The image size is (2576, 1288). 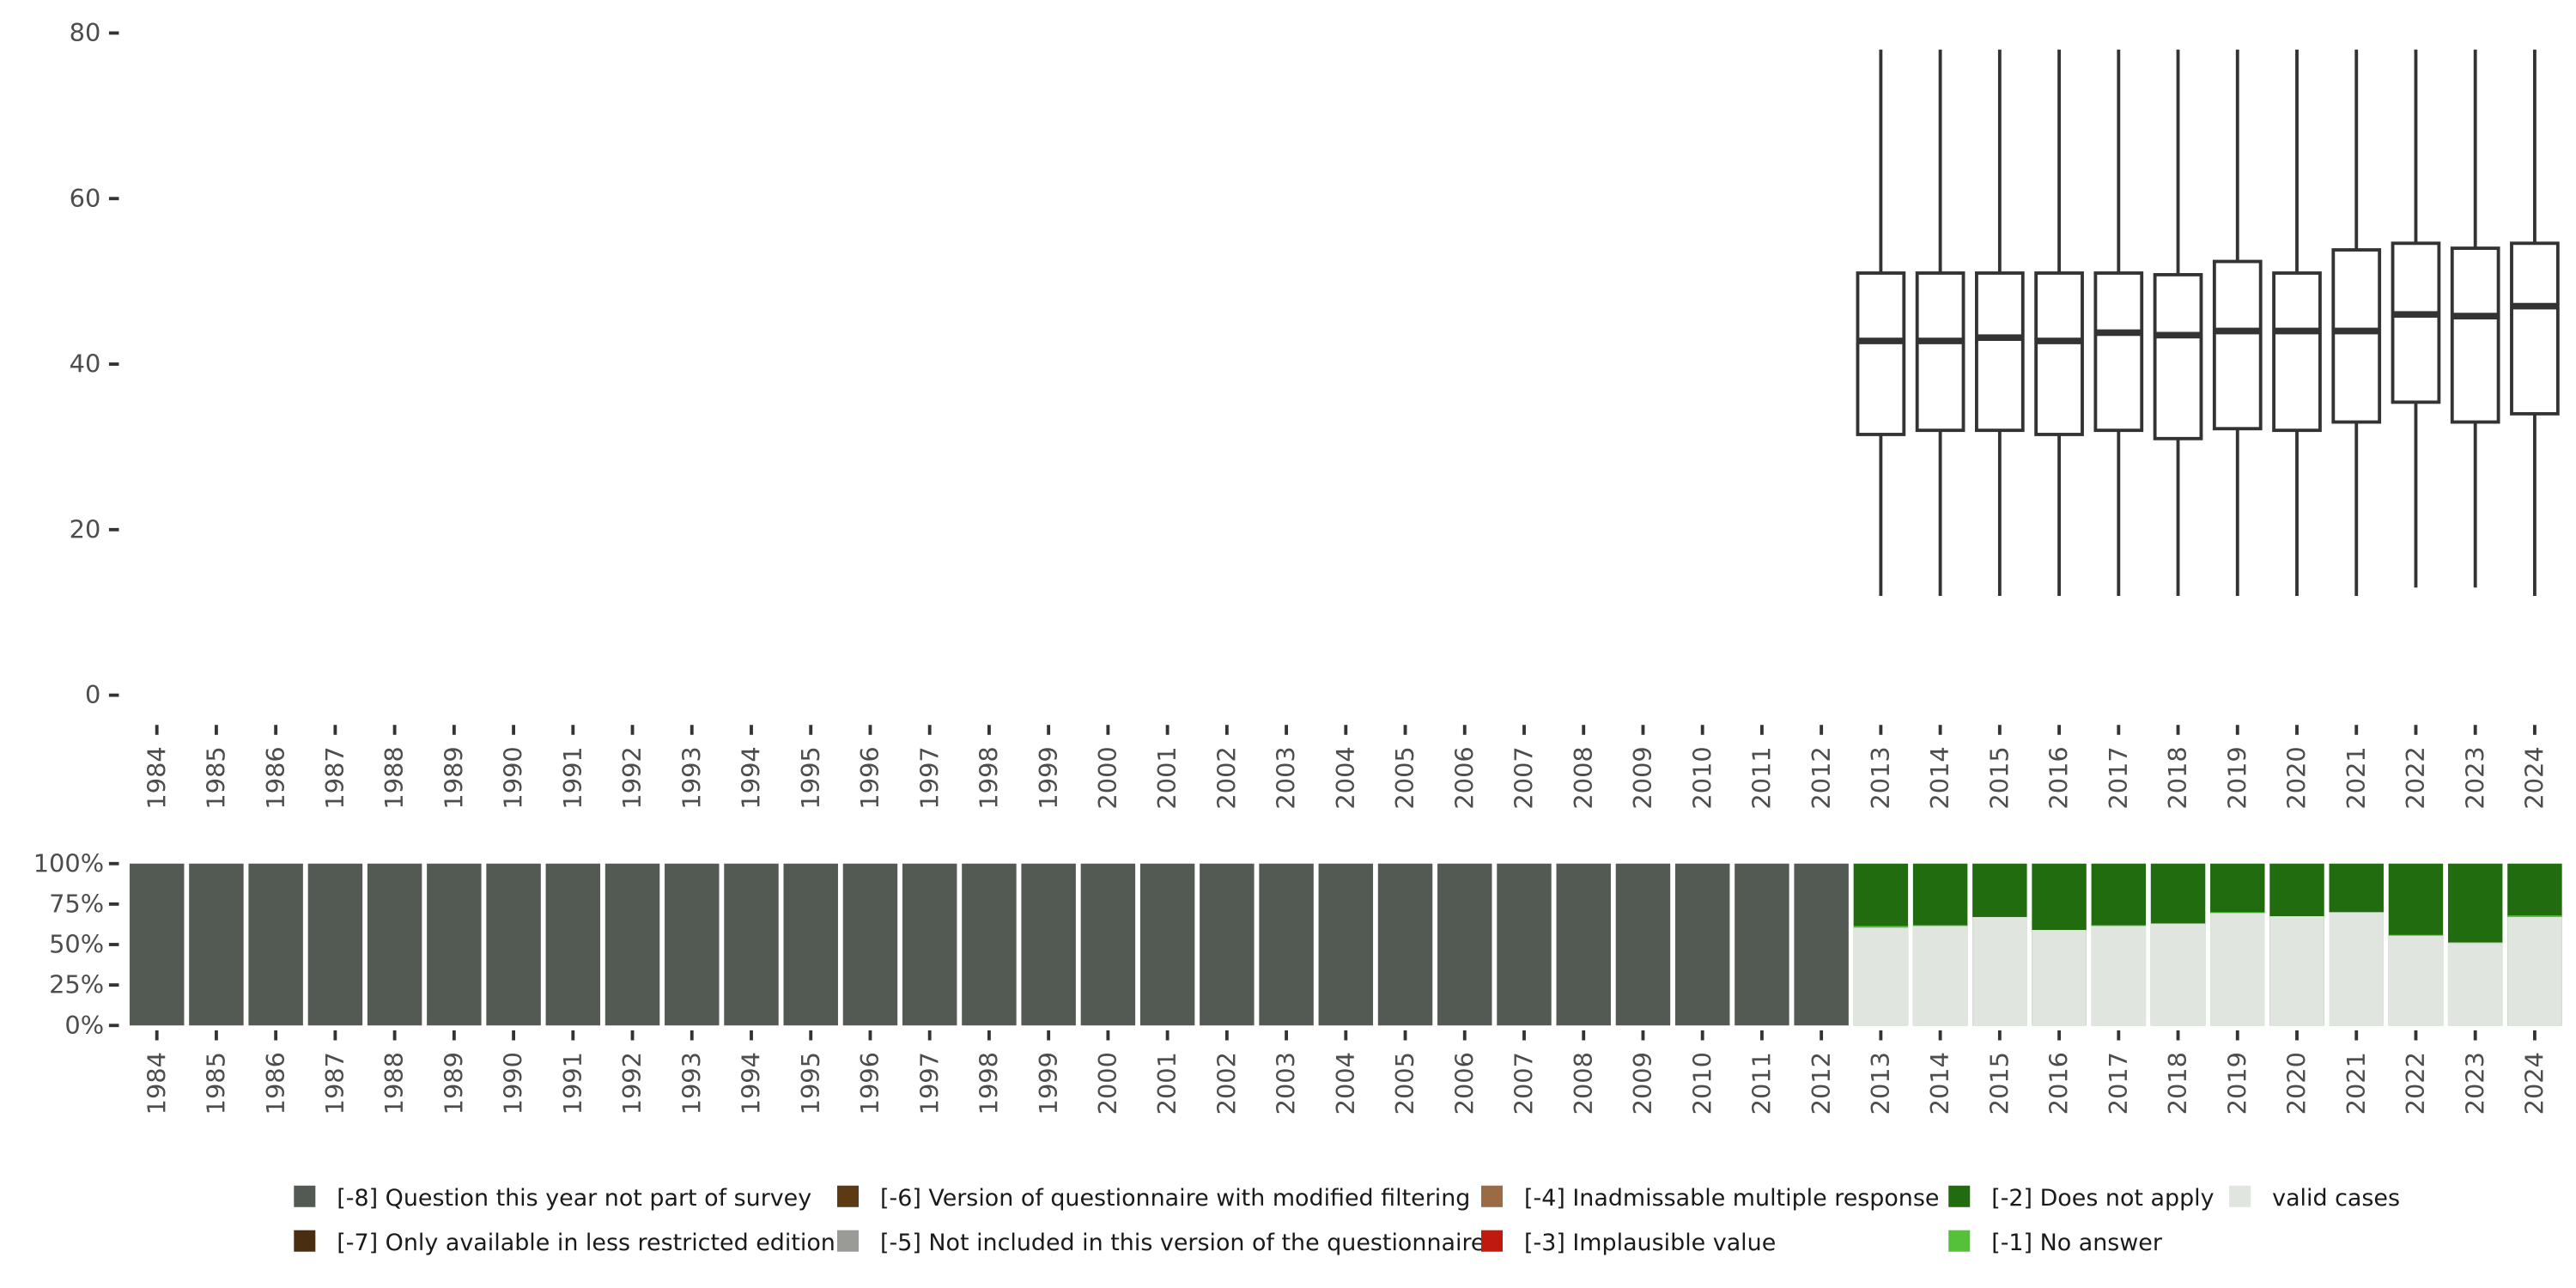 What do you see at coordinates (1710, 1199) in the screenshot?
I see `legend-item: [-4] Inadmissable multiple response` at bounding box center [1710, 1199].